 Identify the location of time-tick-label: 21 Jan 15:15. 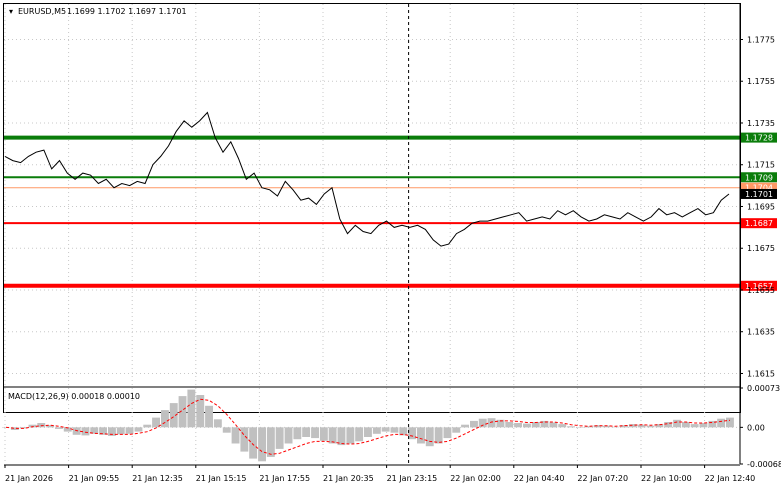
(221, 478).